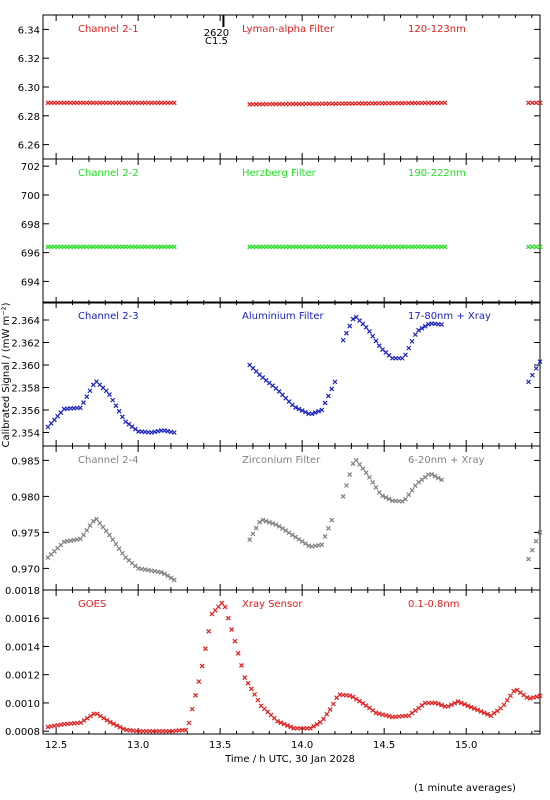 The height and width of the screenshot is (800, 550). What do you see at coordinates (216, 41) in the screenshot?
I see `flare-marker-label: C1.5` at bounding box center [216, 41].